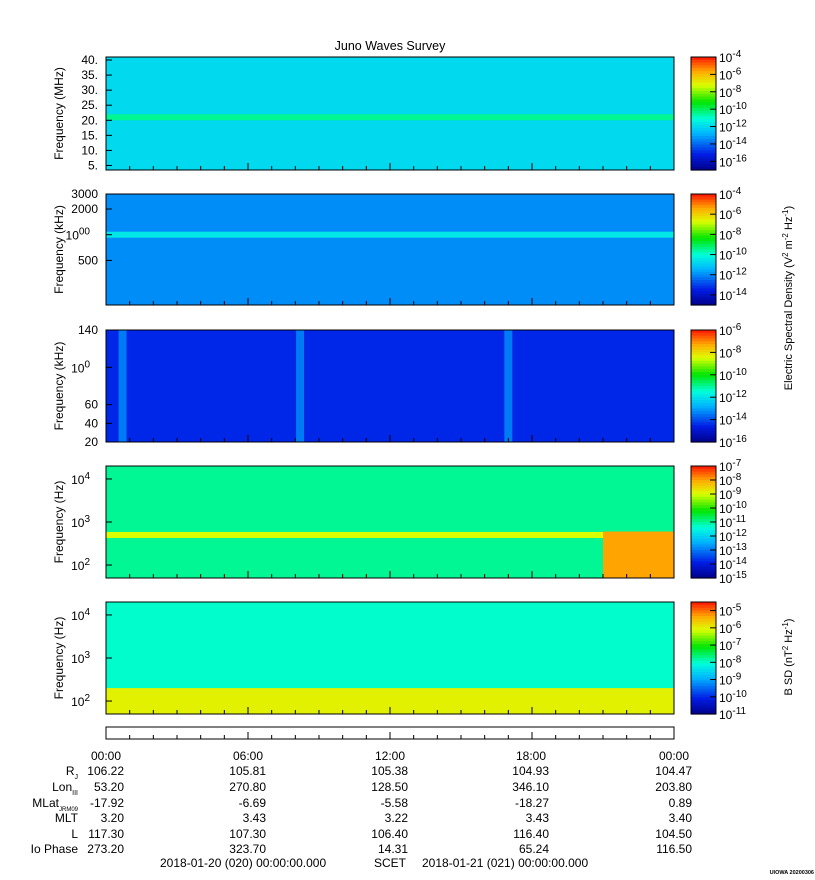  What do you see at coordinates (55, 849) in the screenshot?
I see `ephemeris-label: Io Phase` at bounding box center [55, 849].